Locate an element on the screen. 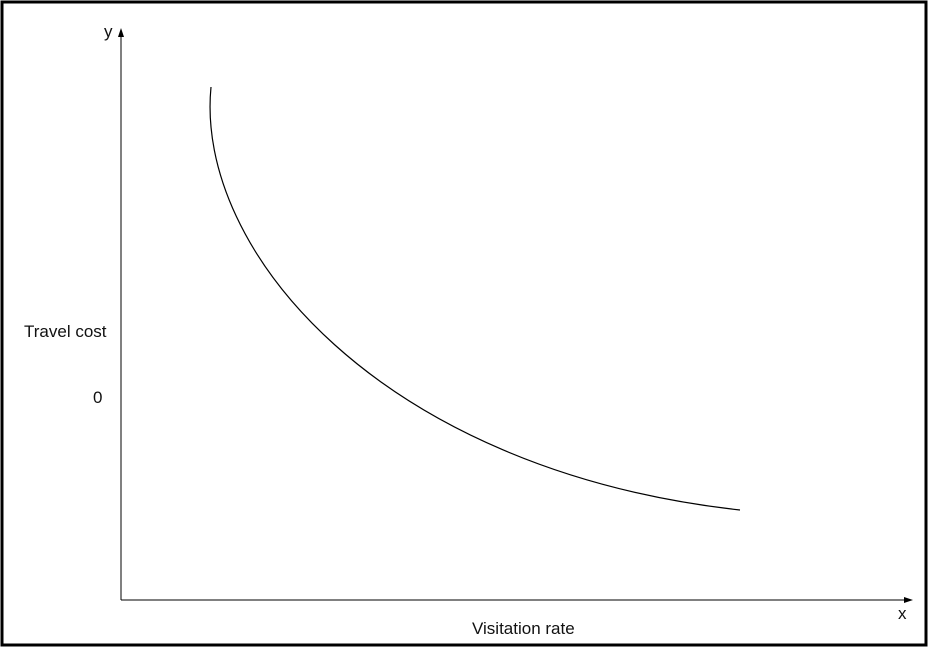  y-axis-symbol: y is located at coordinates (108, 31).